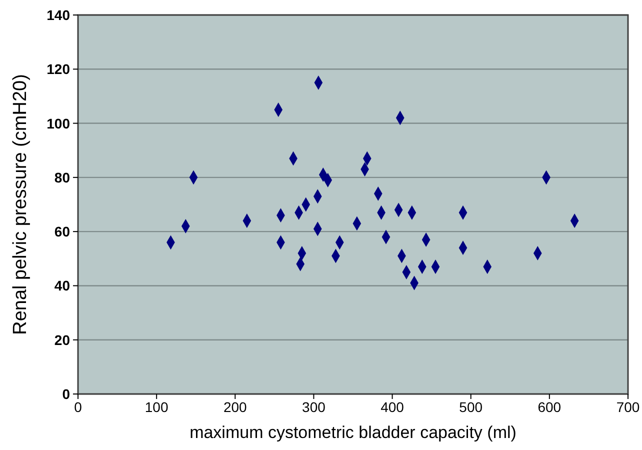 The width and height of the screenshot is (642, 450). I want to click on y-tick-label: 140, so click(58, 15).